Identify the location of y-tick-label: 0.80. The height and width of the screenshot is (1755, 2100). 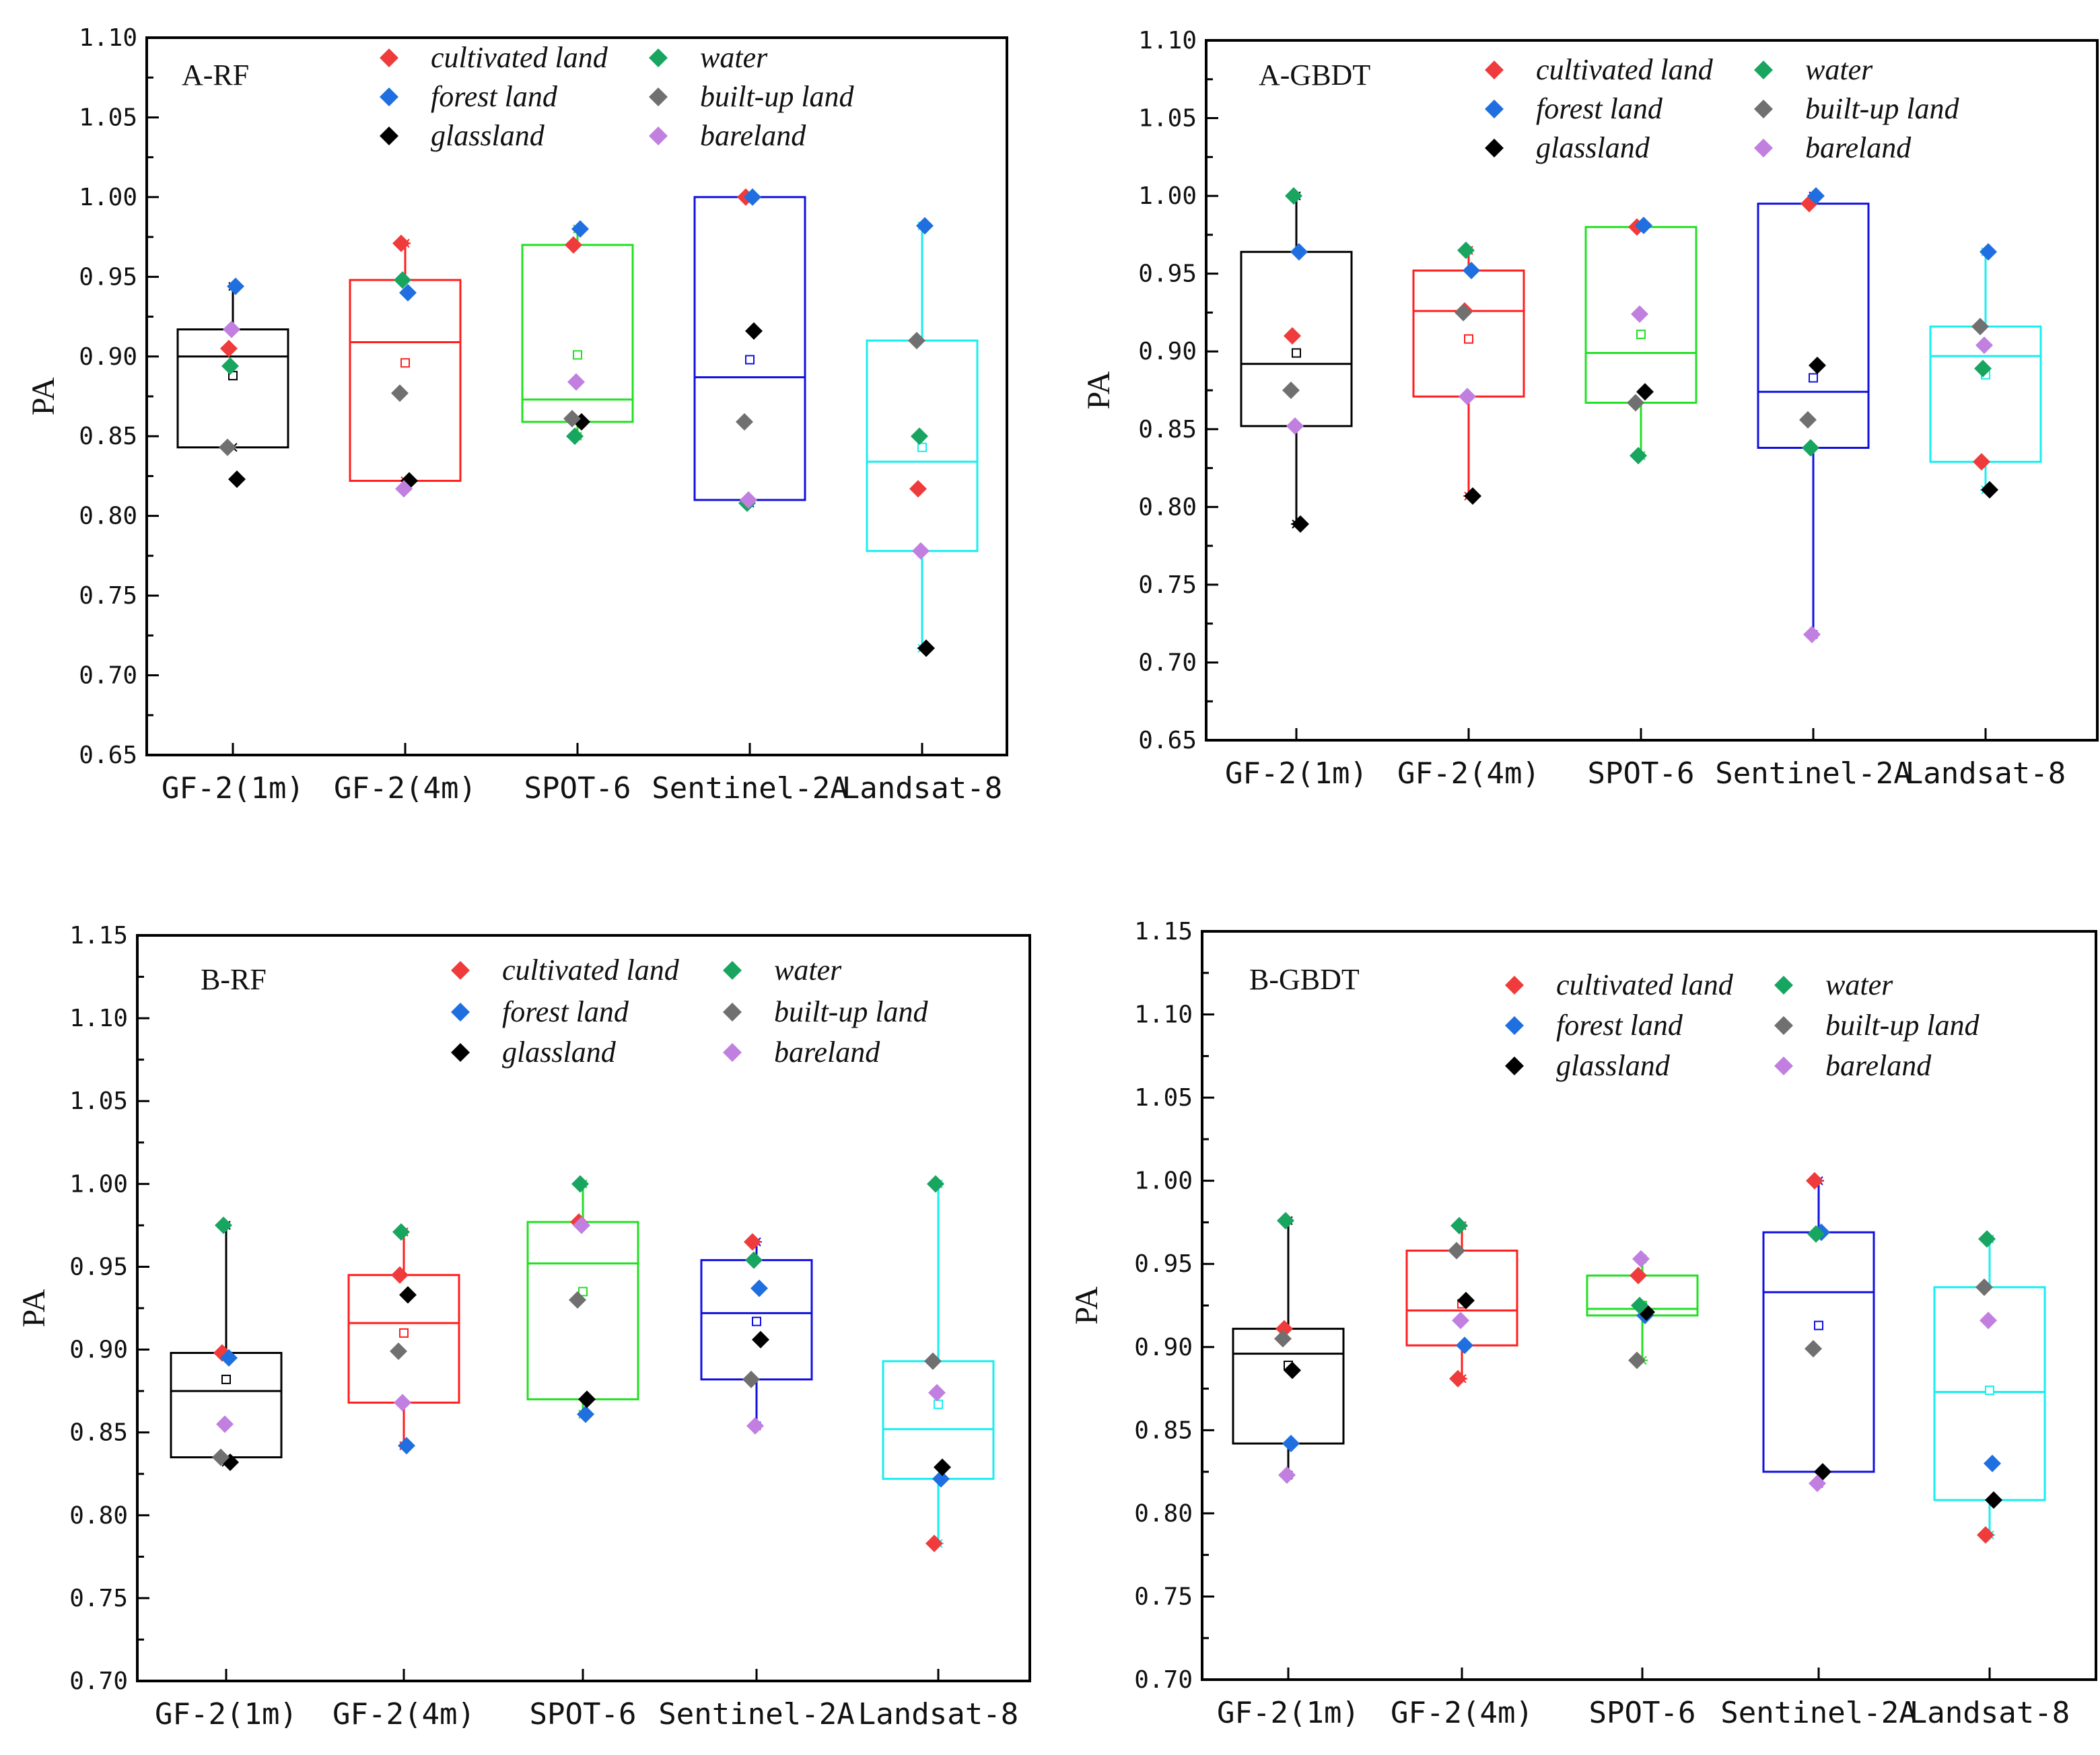
(99, 1516).